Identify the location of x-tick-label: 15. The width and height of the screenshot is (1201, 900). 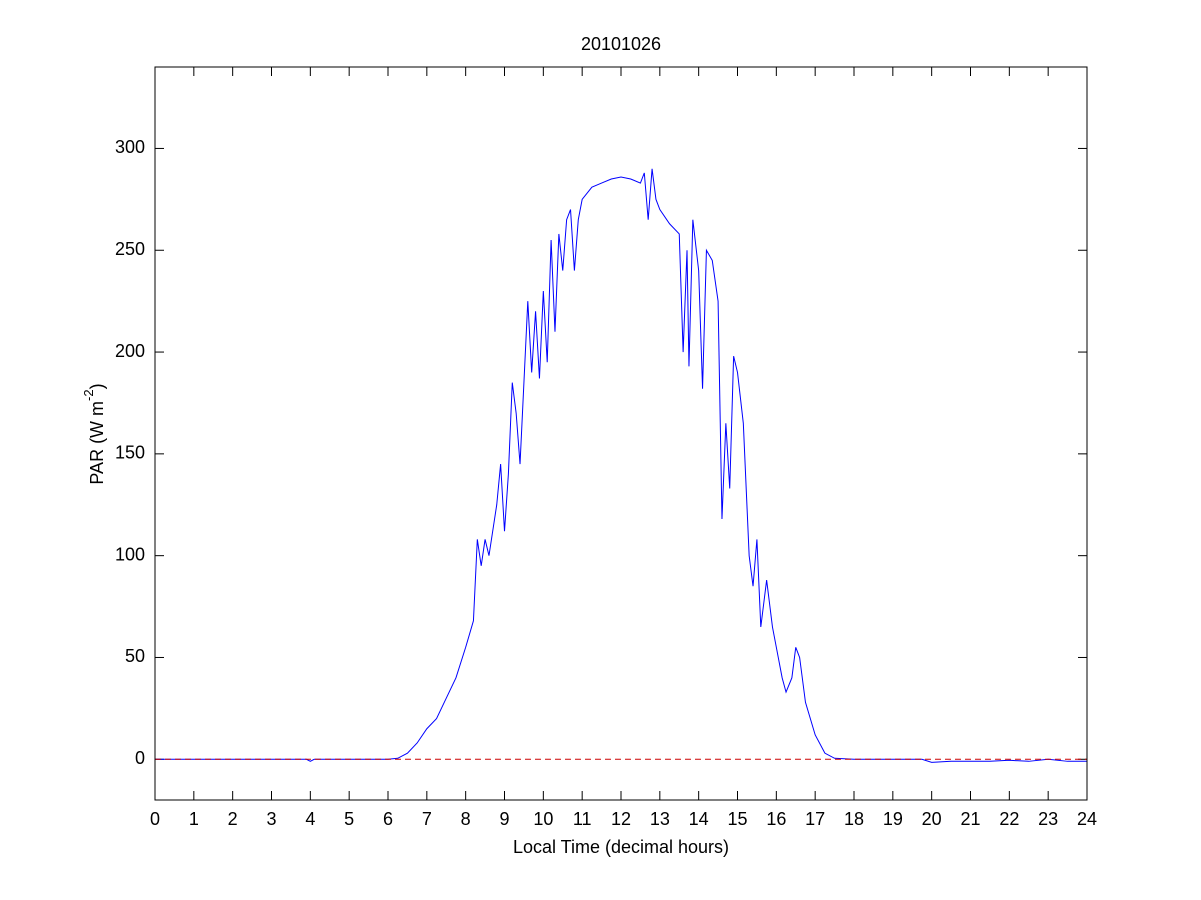
(737, 819).